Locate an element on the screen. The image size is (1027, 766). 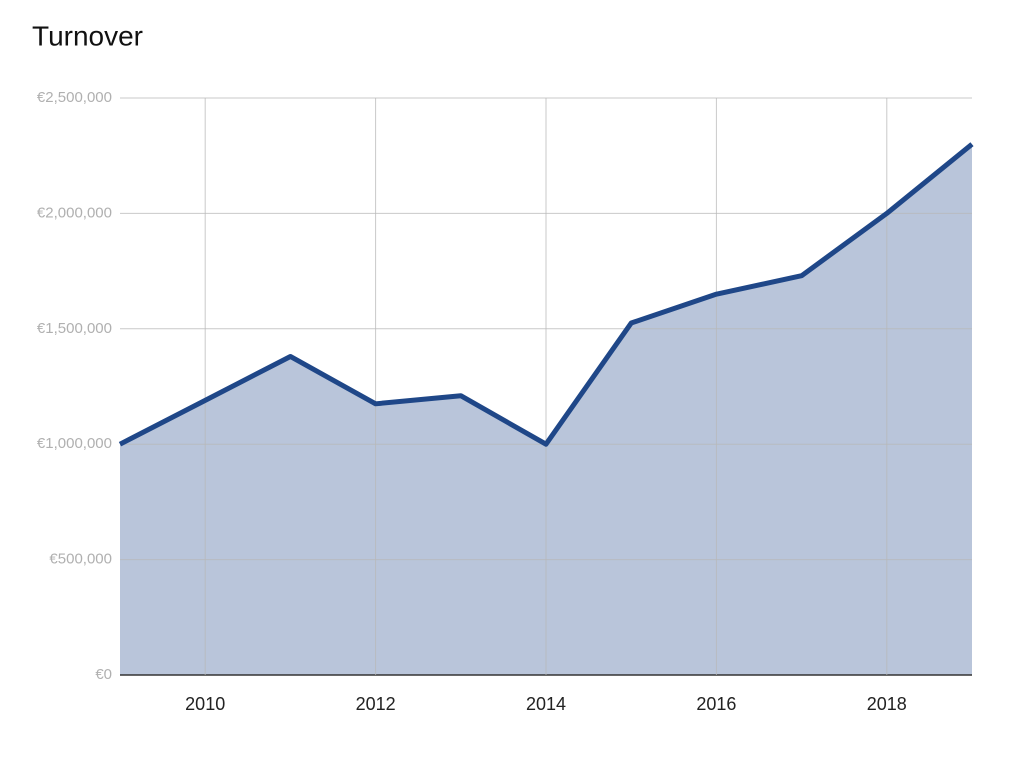
x-tick-label: 2016 is located at coordinates (716, 704).